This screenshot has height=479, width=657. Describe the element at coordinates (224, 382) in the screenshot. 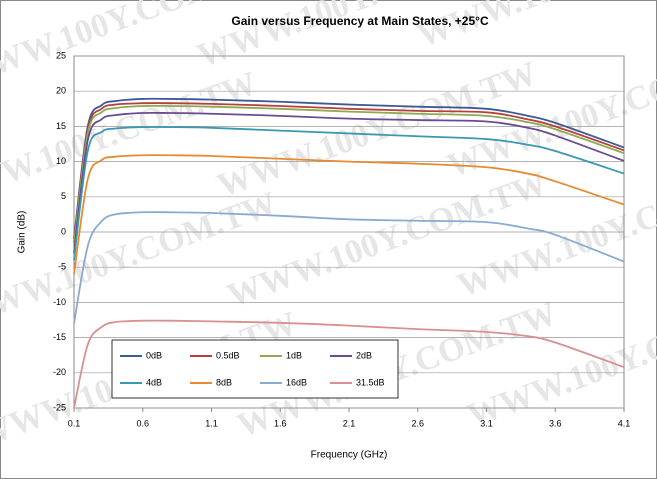

I see `legend-label: 8dB` at that location.